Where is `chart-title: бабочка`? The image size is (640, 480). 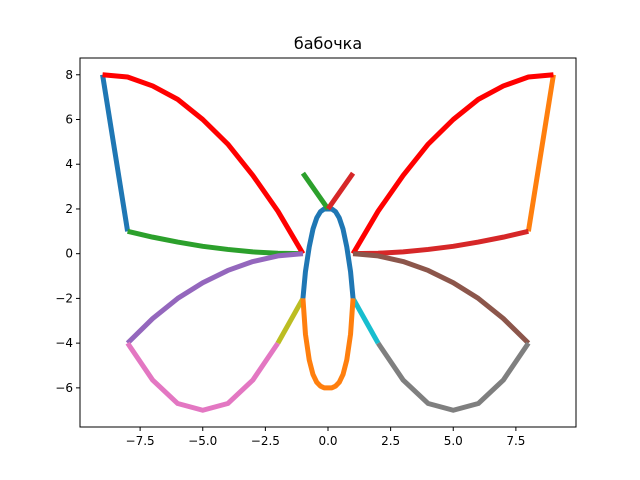 chart-title: бабочка is located at coordinates (328, 43).